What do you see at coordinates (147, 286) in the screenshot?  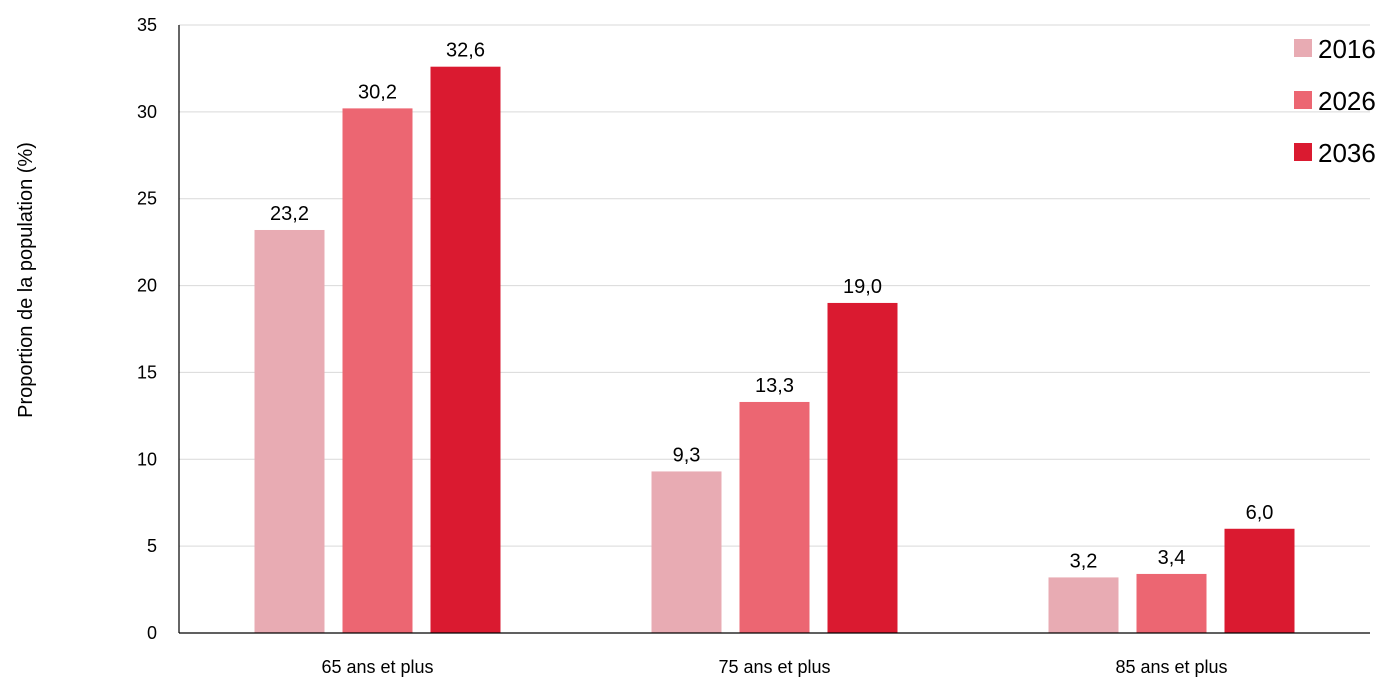 I see `y-tick-label: 20` at bounding box center [147, 286].